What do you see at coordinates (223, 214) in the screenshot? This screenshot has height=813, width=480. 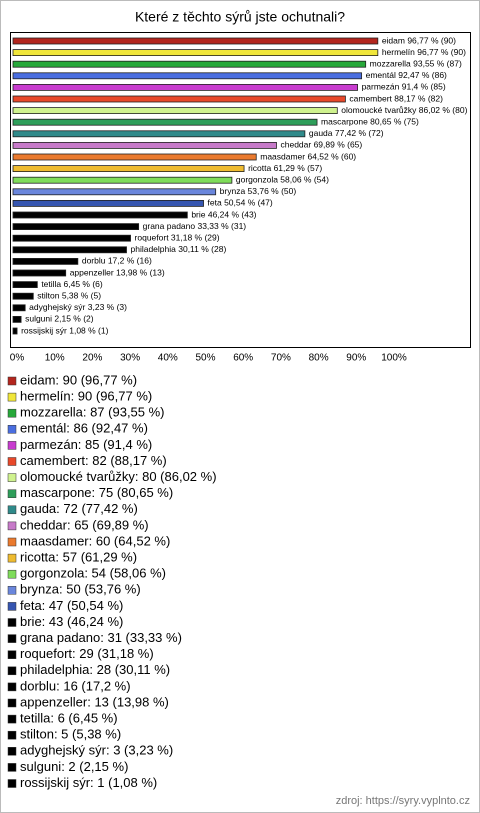 I see `value-label: brie 46,24 % (43)` at bounding box center [223, 214].